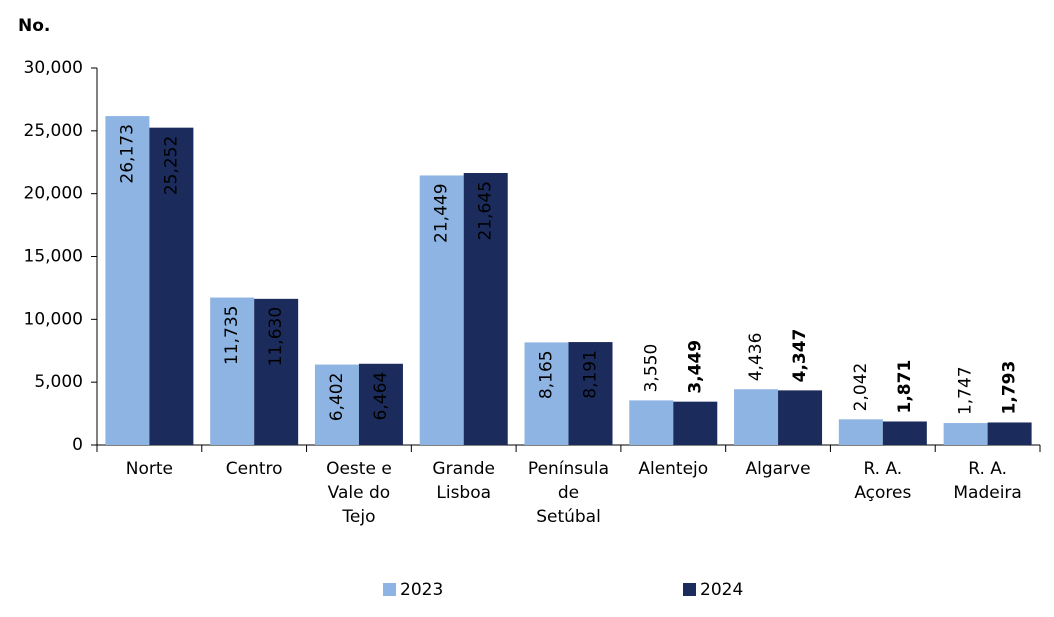 The width and height of the screenshot is (1054, 617). What do you see at coordinates (721, 590) in the screenshot?
I see `legend-label: 2024` at bounding box center [721, 590].